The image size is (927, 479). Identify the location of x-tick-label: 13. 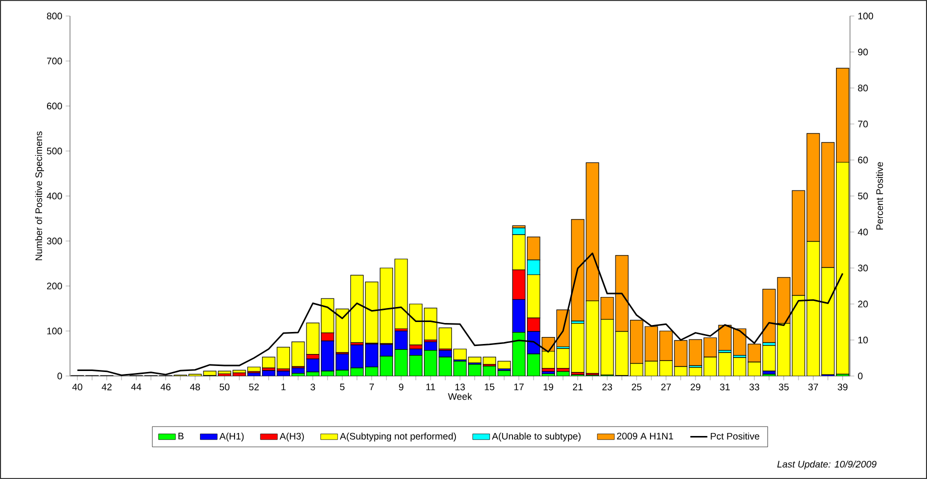
(460, 387).